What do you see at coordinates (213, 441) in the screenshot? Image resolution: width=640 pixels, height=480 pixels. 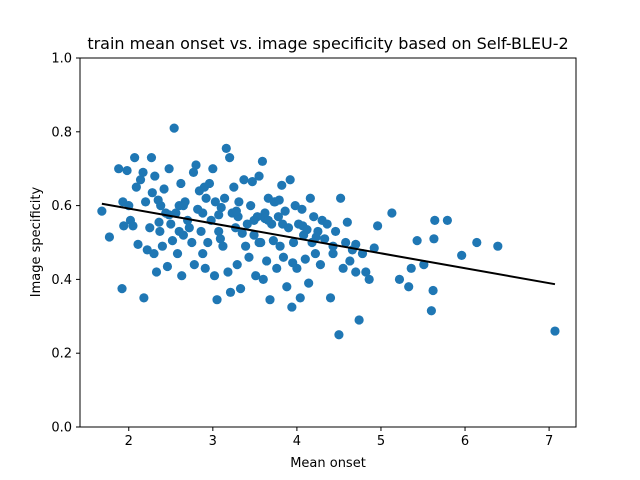 I see `x-tick-label: 3` at bounding box center [213, 441].